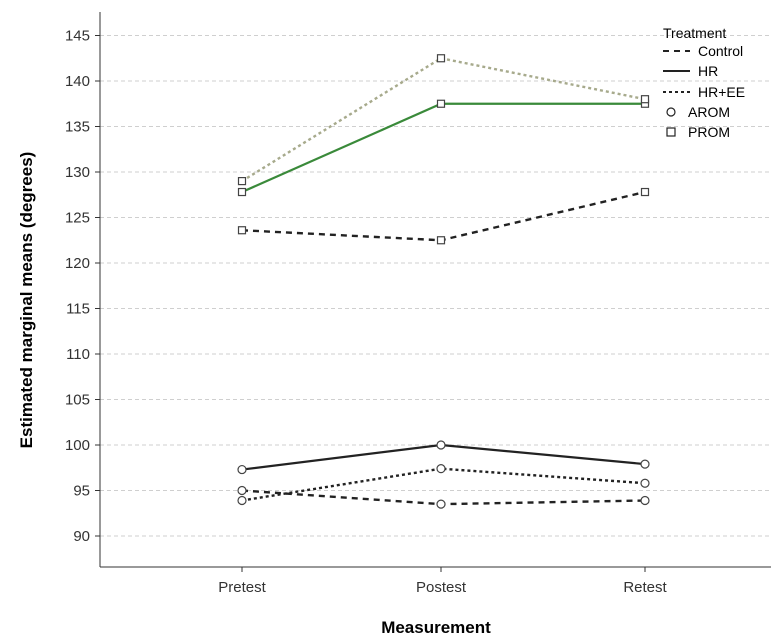  What do you see at coordinates (242, 587) in the screenshot?
I see `x-tick-label: Pretest` at bounding box center [242, 587].